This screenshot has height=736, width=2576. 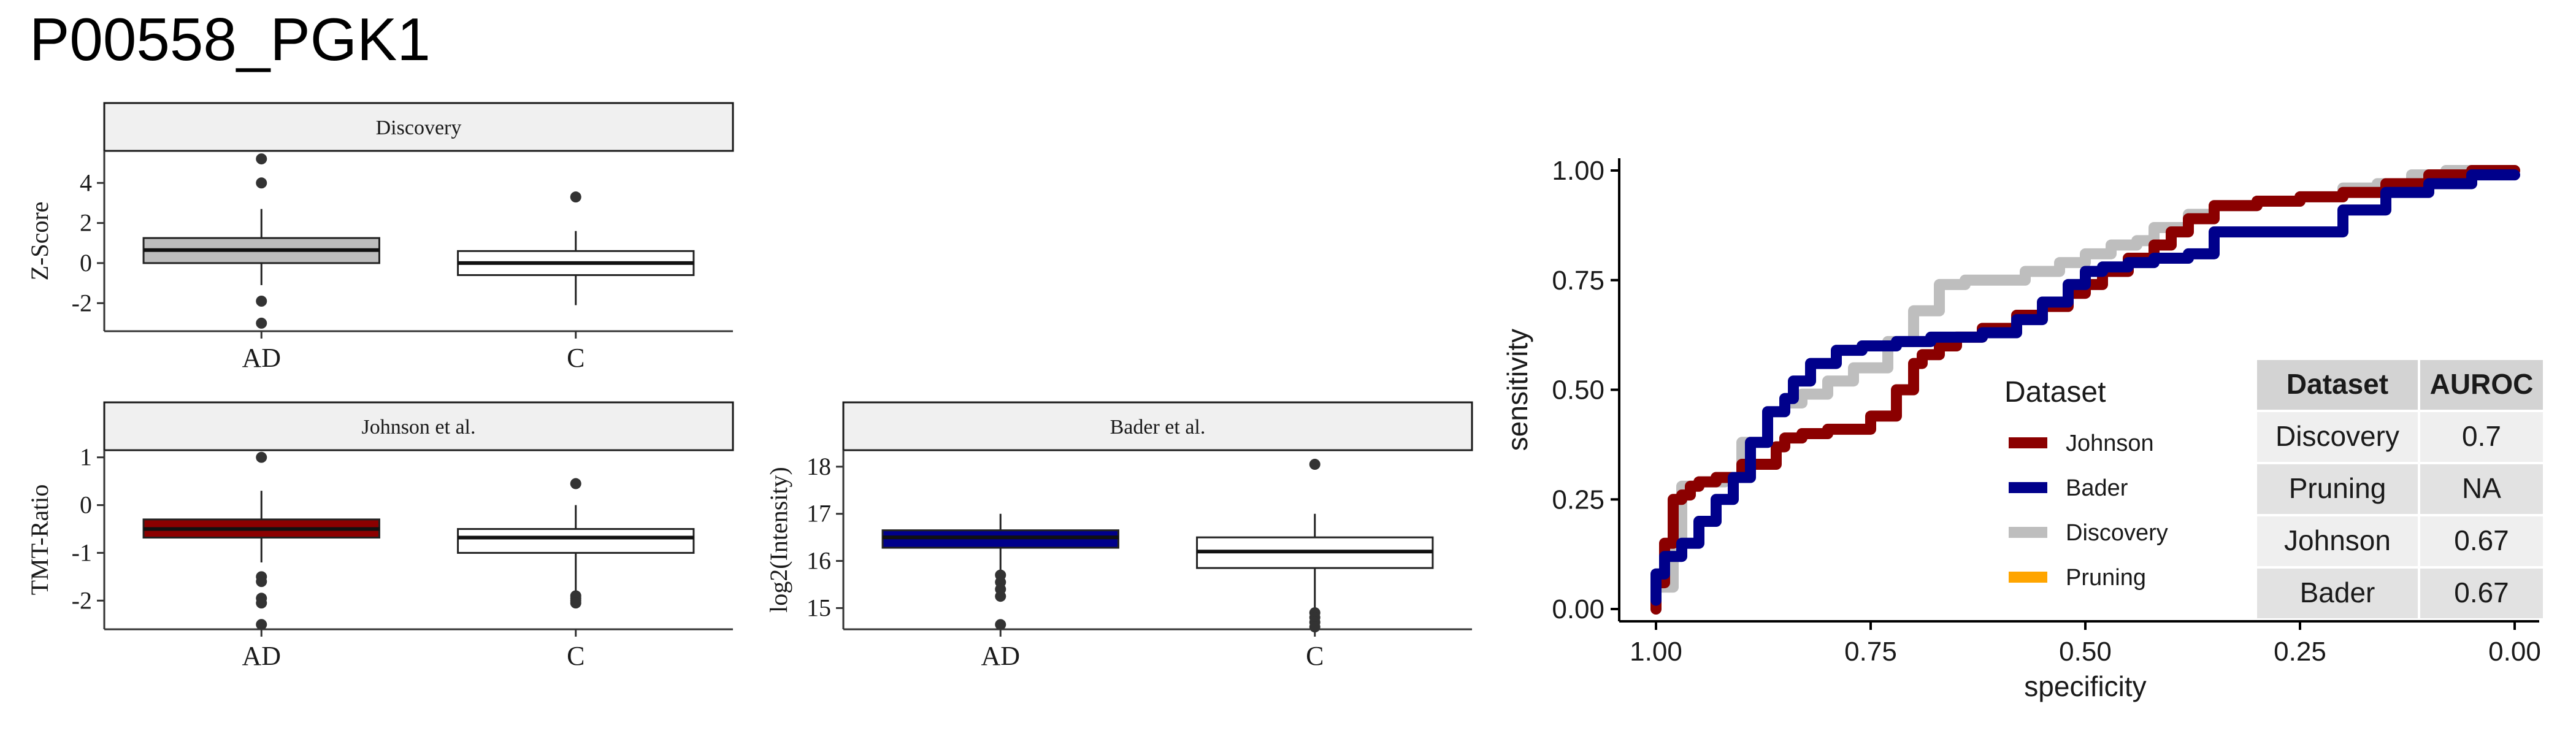 I want to click on facet-strip-label: Johnson et al., so click(x=418, y=427).